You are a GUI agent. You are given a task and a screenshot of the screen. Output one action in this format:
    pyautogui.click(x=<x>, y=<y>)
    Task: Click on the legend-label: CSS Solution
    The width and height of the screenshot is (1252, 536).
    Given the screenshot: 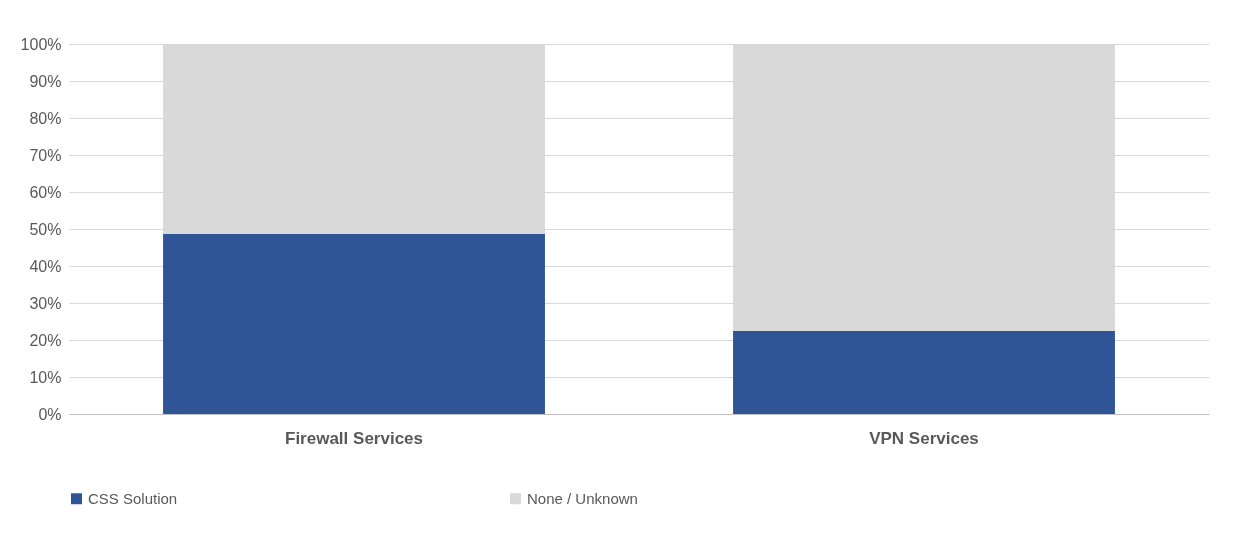 What is the action you would take?
    pyautogui.click(x=133, y=498)
    